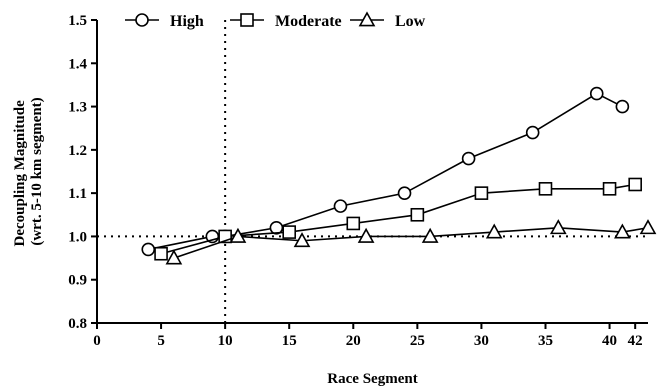 The width and height of the screenshot is (660, 387). I want to click on legend-marker-low, so click(367, 19).